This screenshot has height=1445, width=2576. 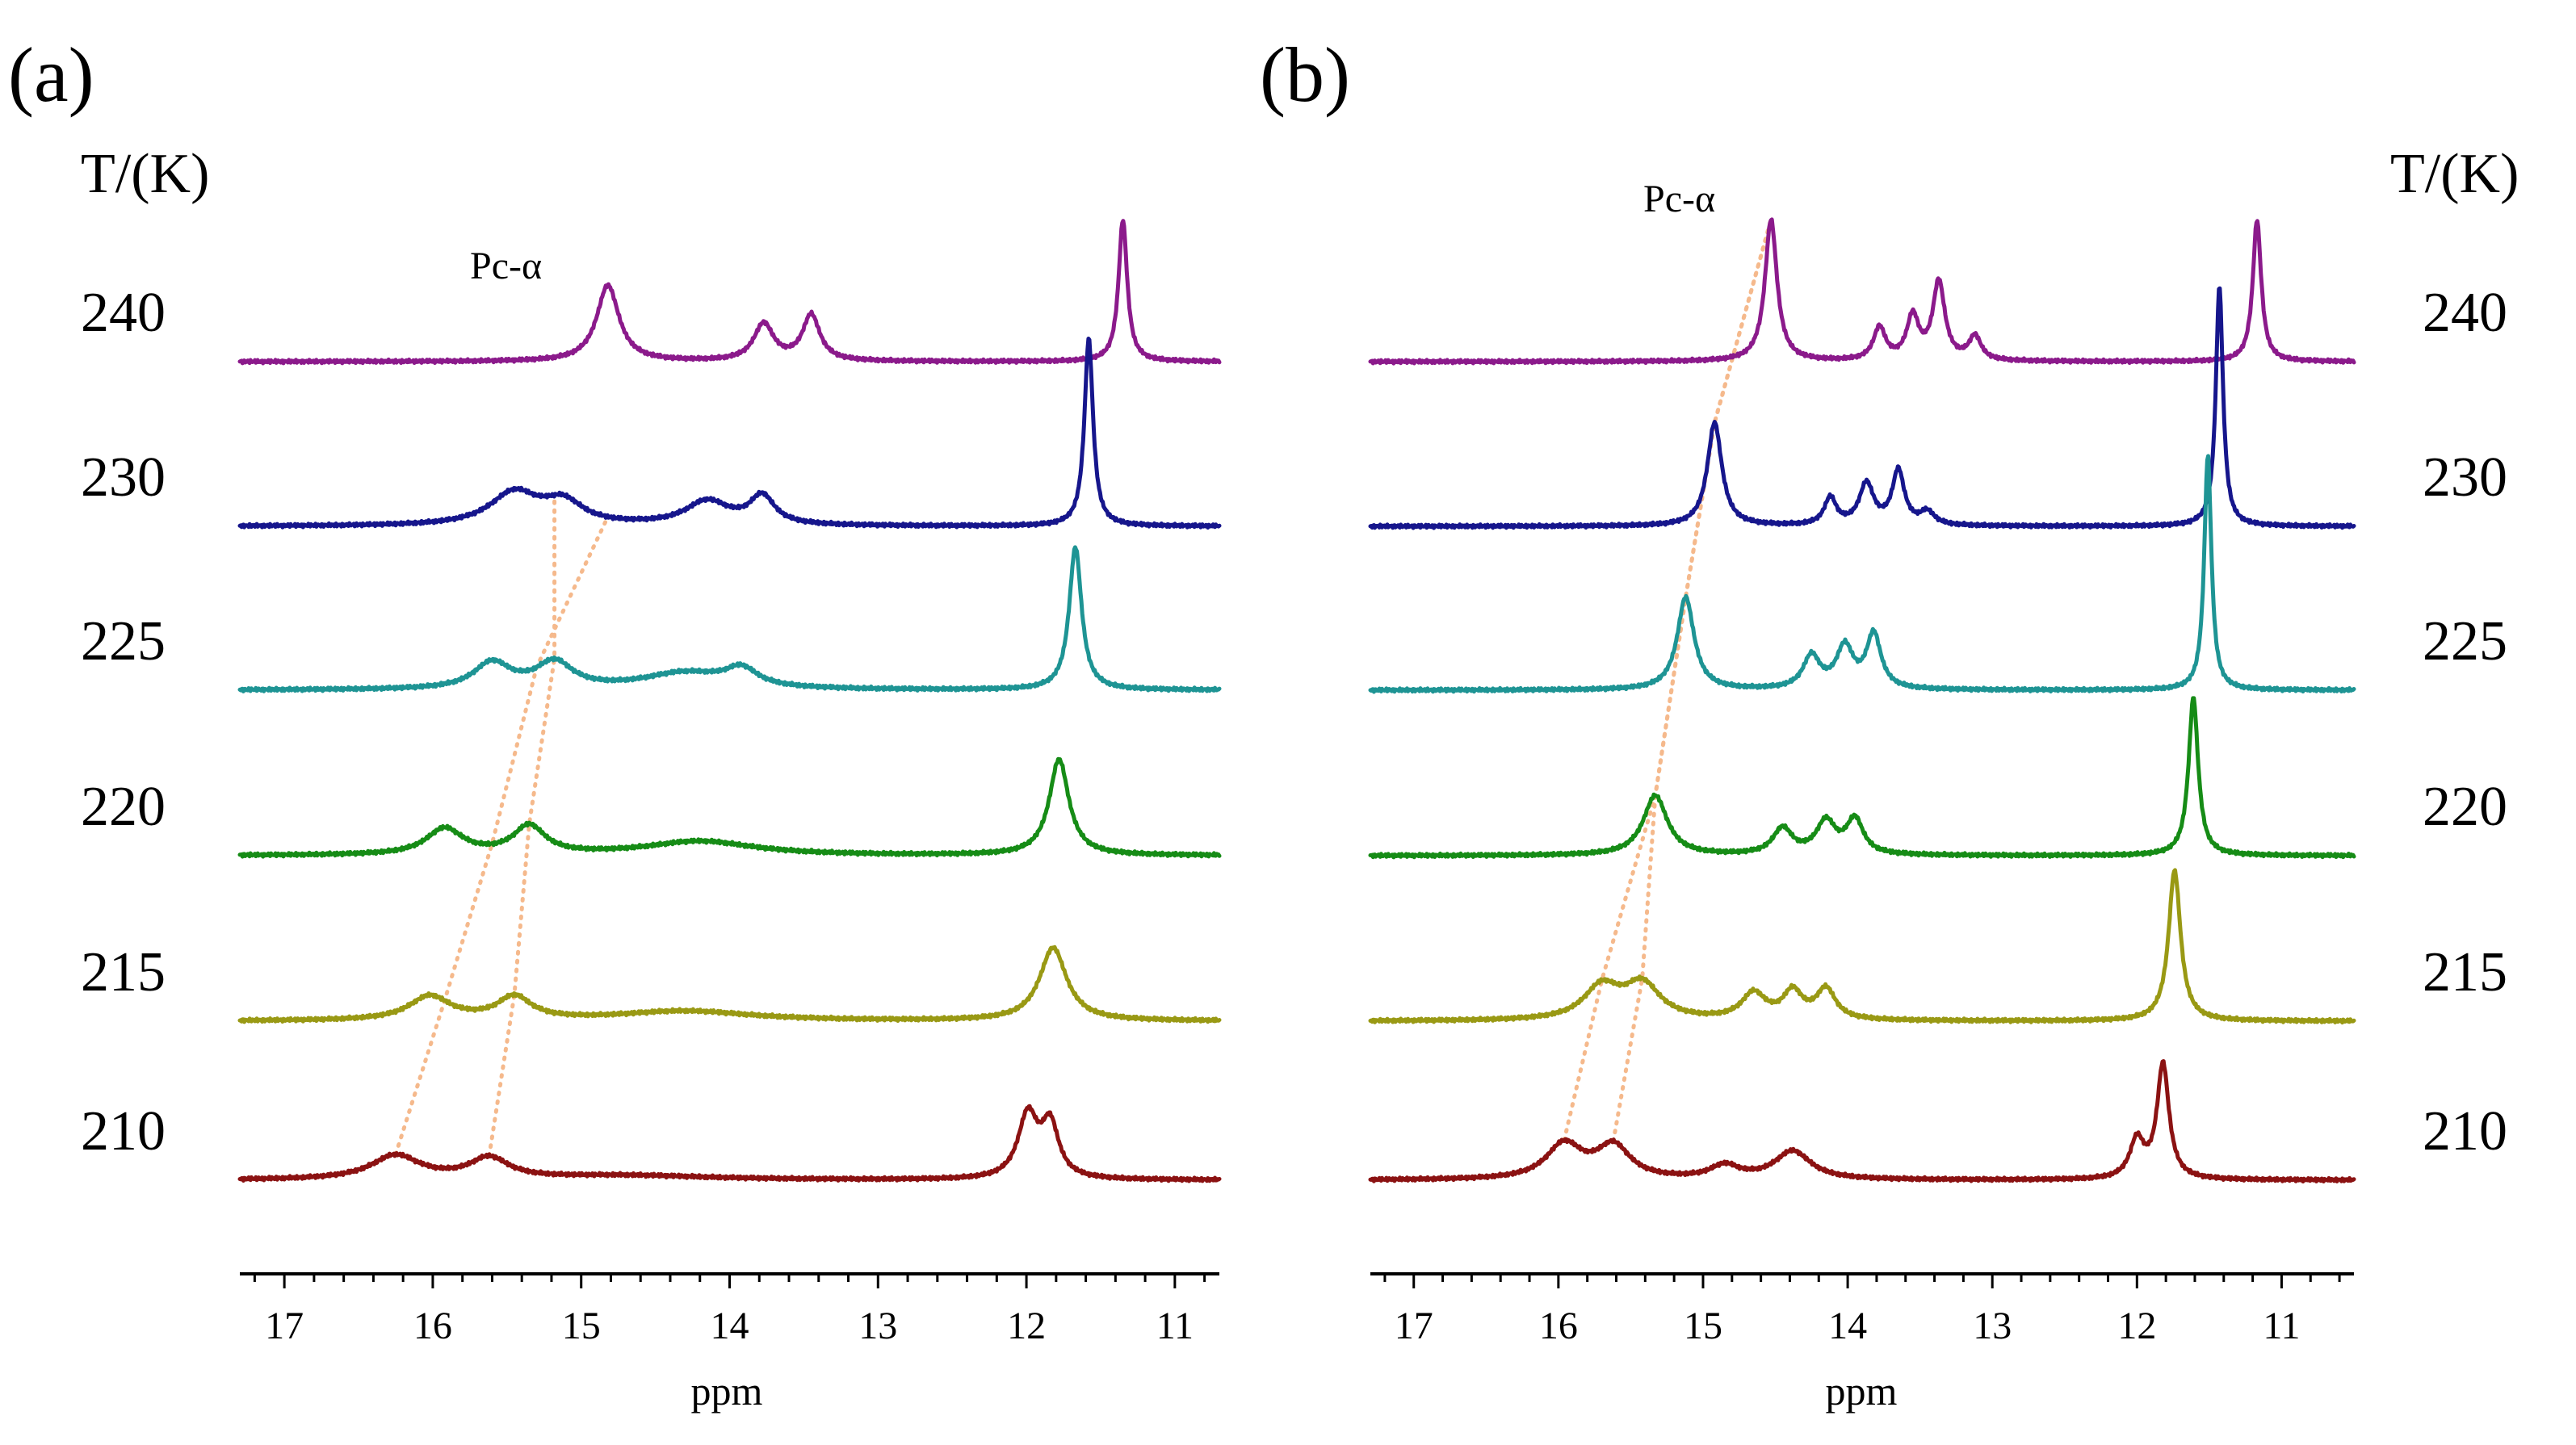 What do you see at coordinates (1305, 74) in the screenshot?
I see `panel-b-label: (b)` at bounding box center [1305, 74].